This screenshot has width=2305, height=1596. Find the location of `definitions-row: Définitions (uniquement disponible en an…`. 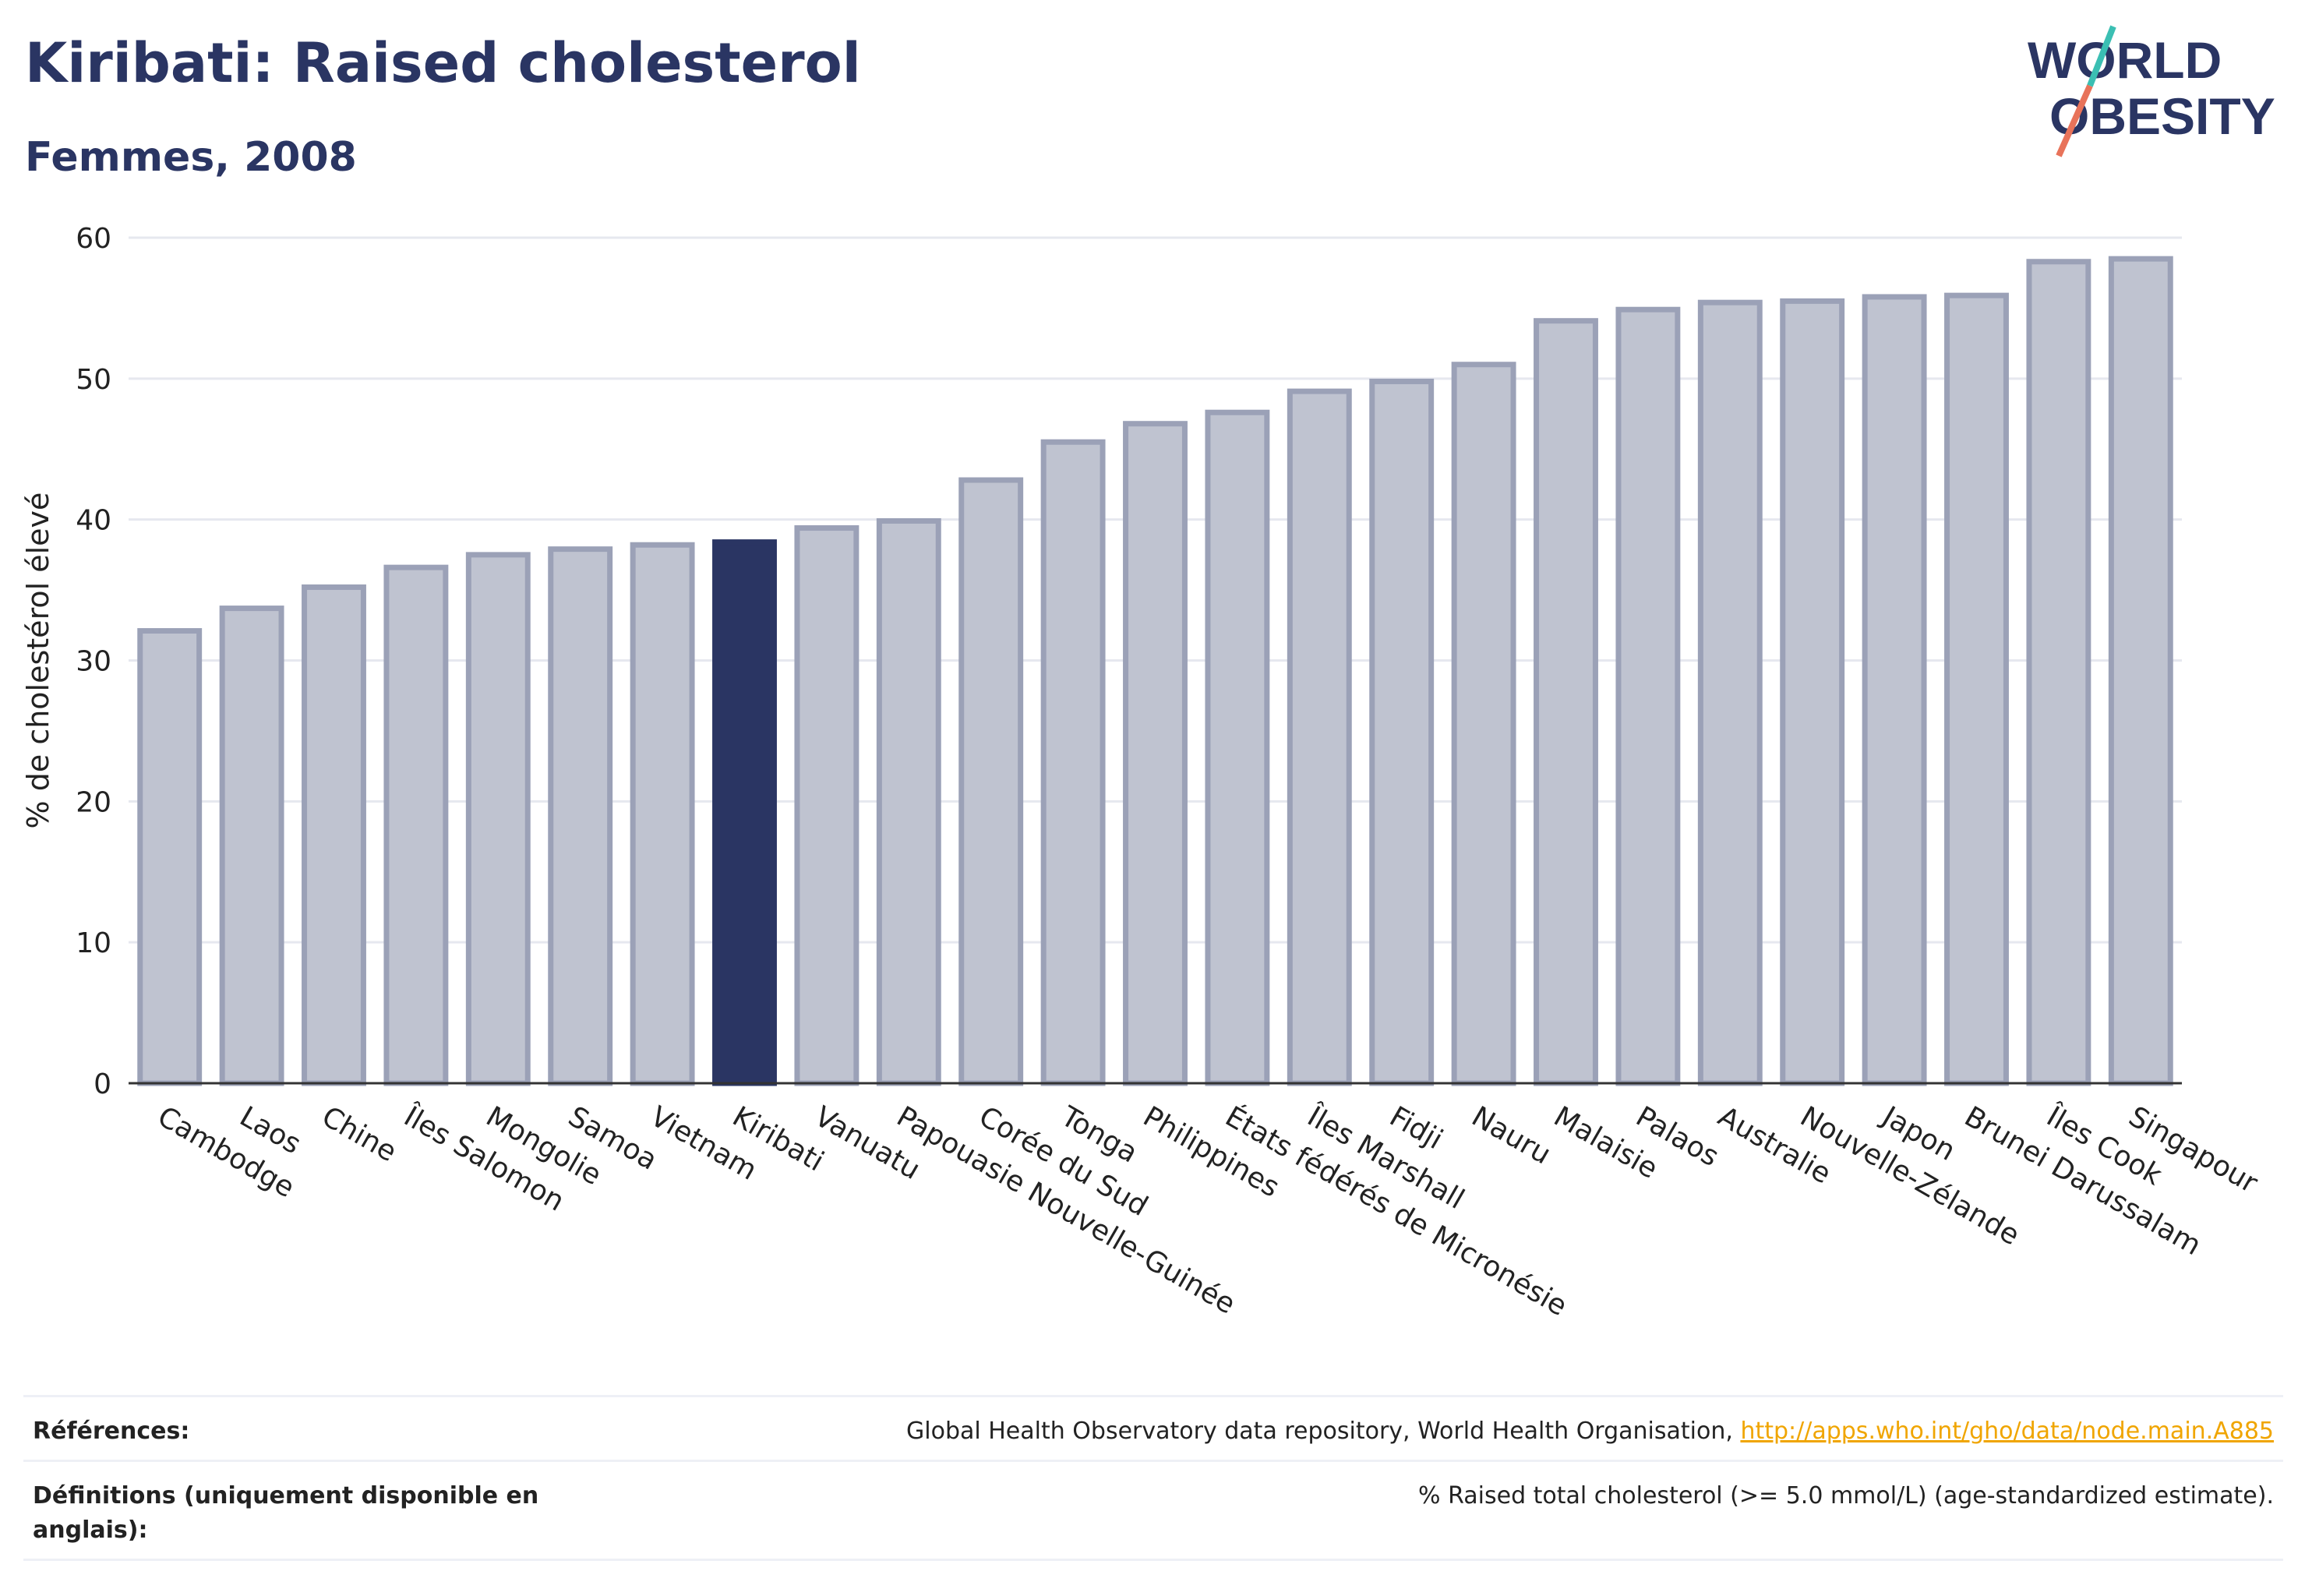

definitions-row: Définitions (uniquement disponible en an… is located at coordinates (1153, 1510).